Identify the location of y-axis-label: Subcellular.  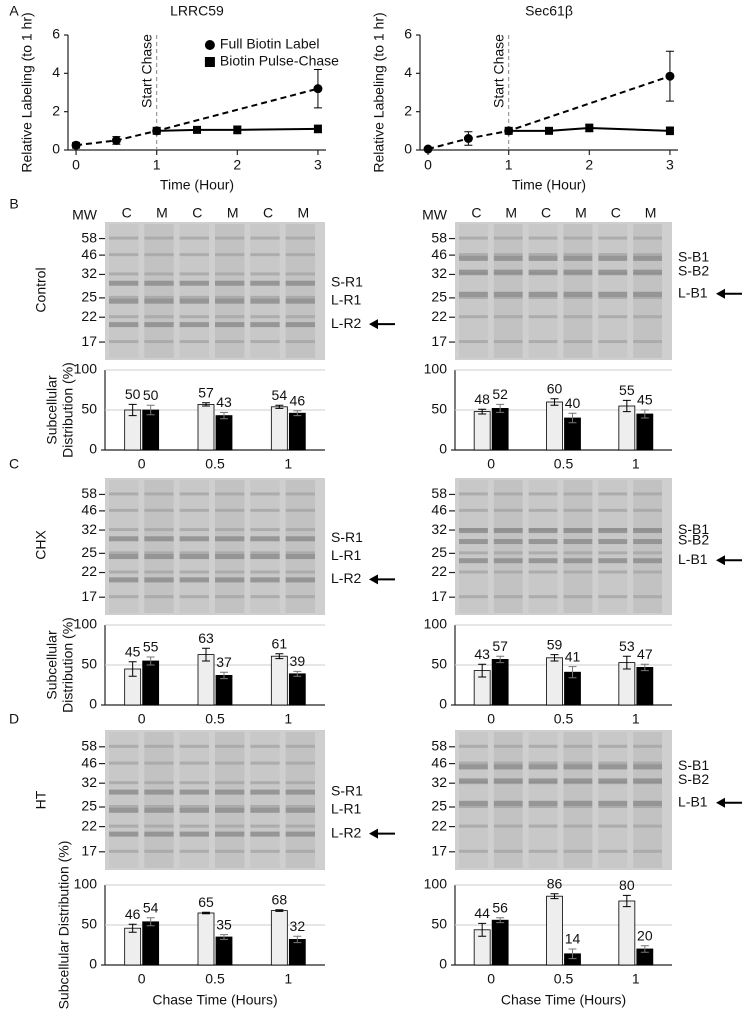
(52, 665).